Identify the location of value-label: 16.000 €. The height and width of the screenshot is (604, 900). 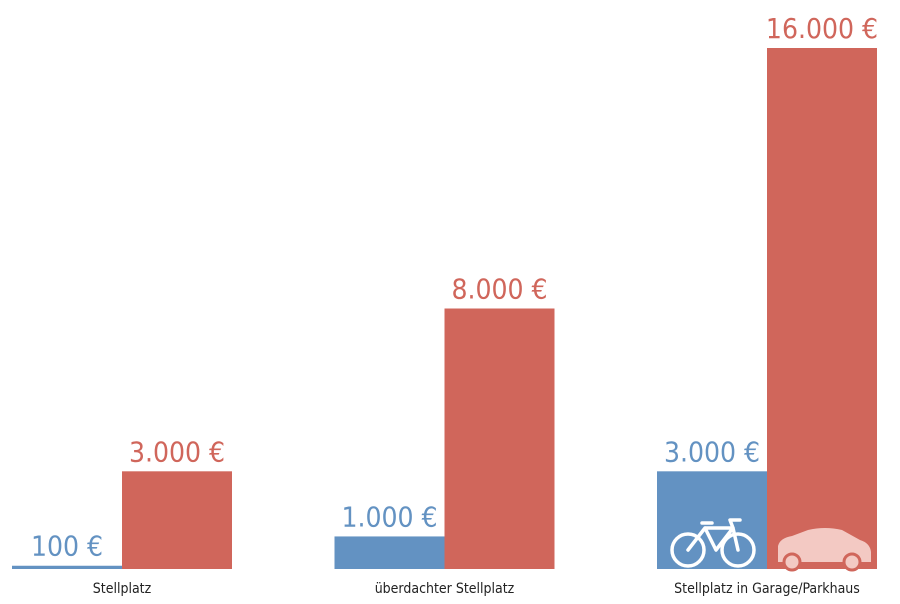
(822, 28).